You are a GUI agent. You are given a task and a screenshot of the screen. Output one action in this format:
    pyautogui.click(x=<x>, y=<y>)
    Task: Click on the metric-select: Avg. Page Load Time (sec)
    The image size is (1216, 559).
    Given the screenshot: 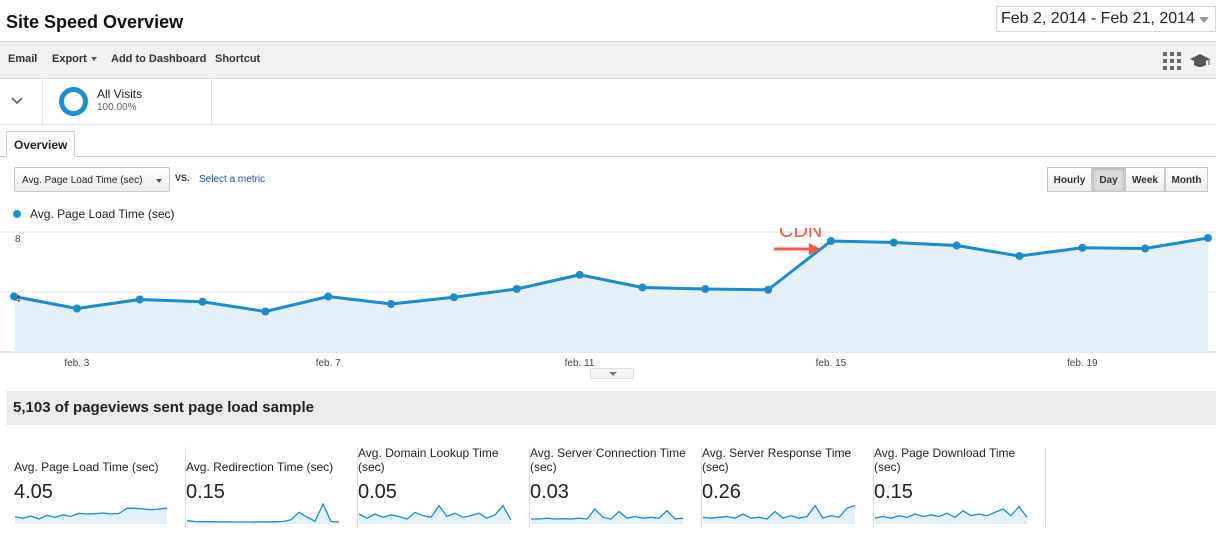 What is the action you would take?
    pyautogui.click(x=92, y=179)
    